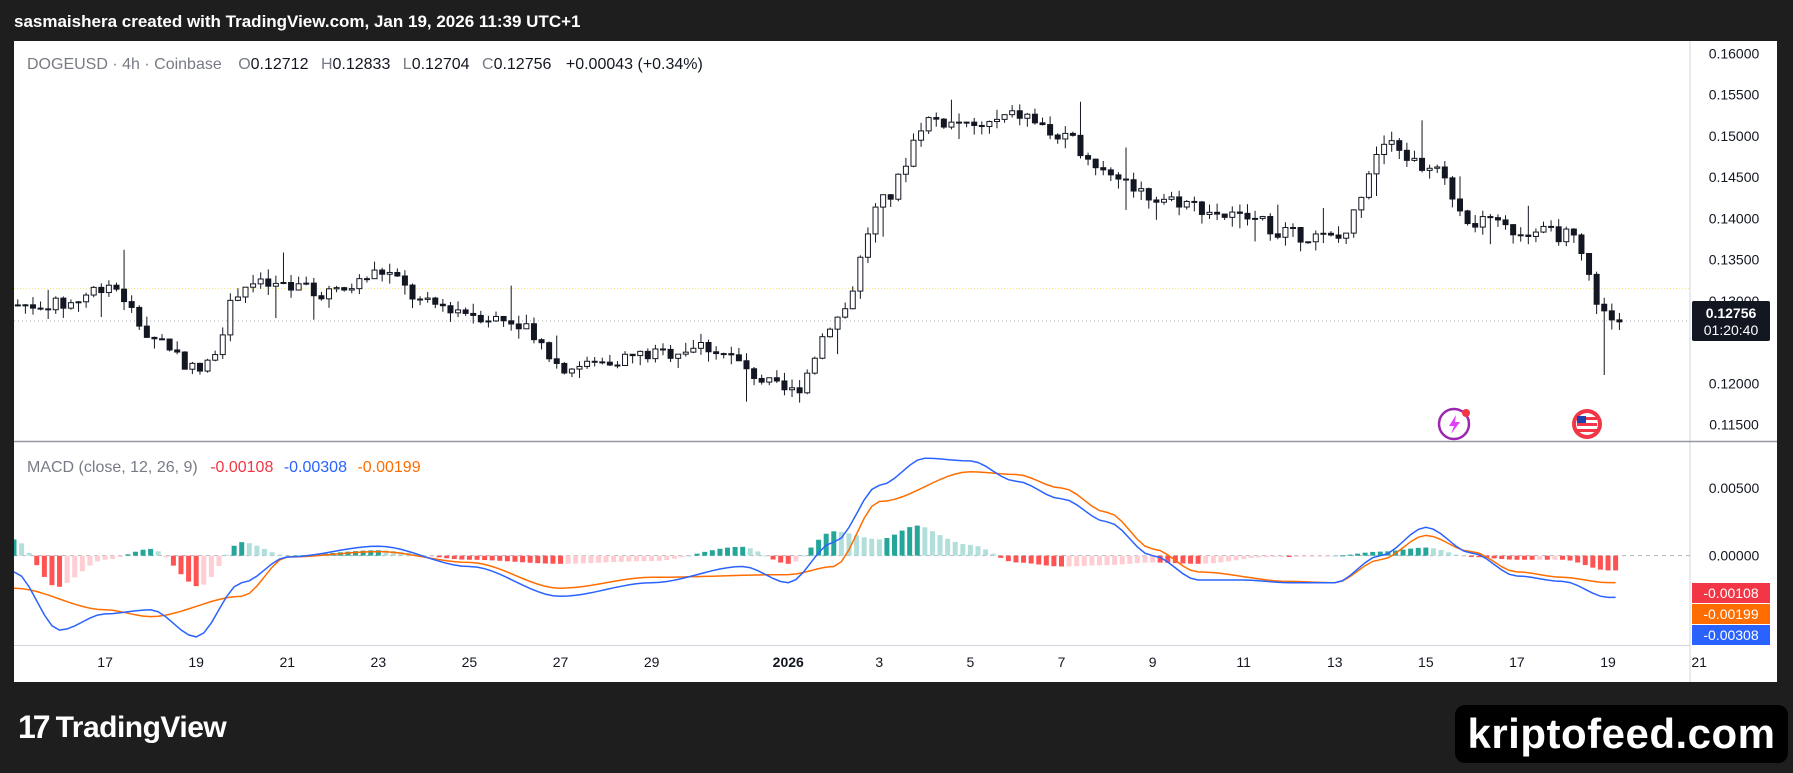 This screenshot has height=773, width=1793. Describe the element at coordinates (196, 662) in the screenshot. I see `time-tick-label: 19` at that location.